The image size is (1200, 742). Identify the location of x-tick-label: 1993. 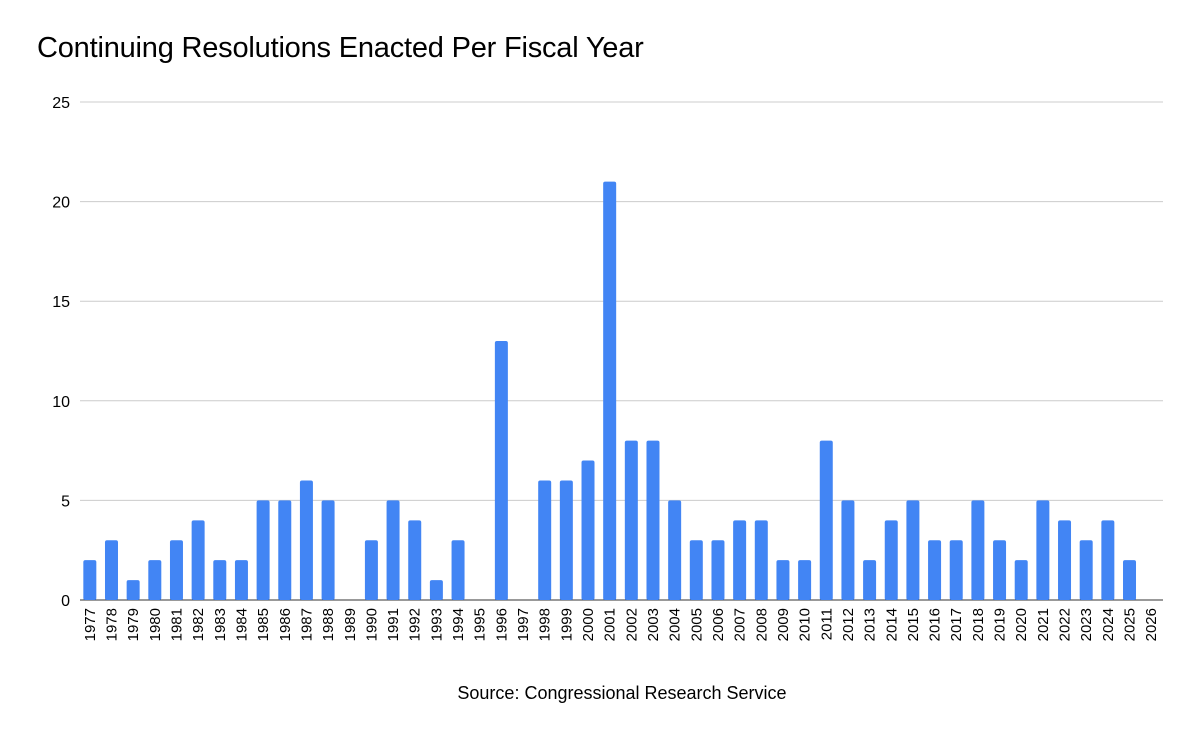
(436, 624).